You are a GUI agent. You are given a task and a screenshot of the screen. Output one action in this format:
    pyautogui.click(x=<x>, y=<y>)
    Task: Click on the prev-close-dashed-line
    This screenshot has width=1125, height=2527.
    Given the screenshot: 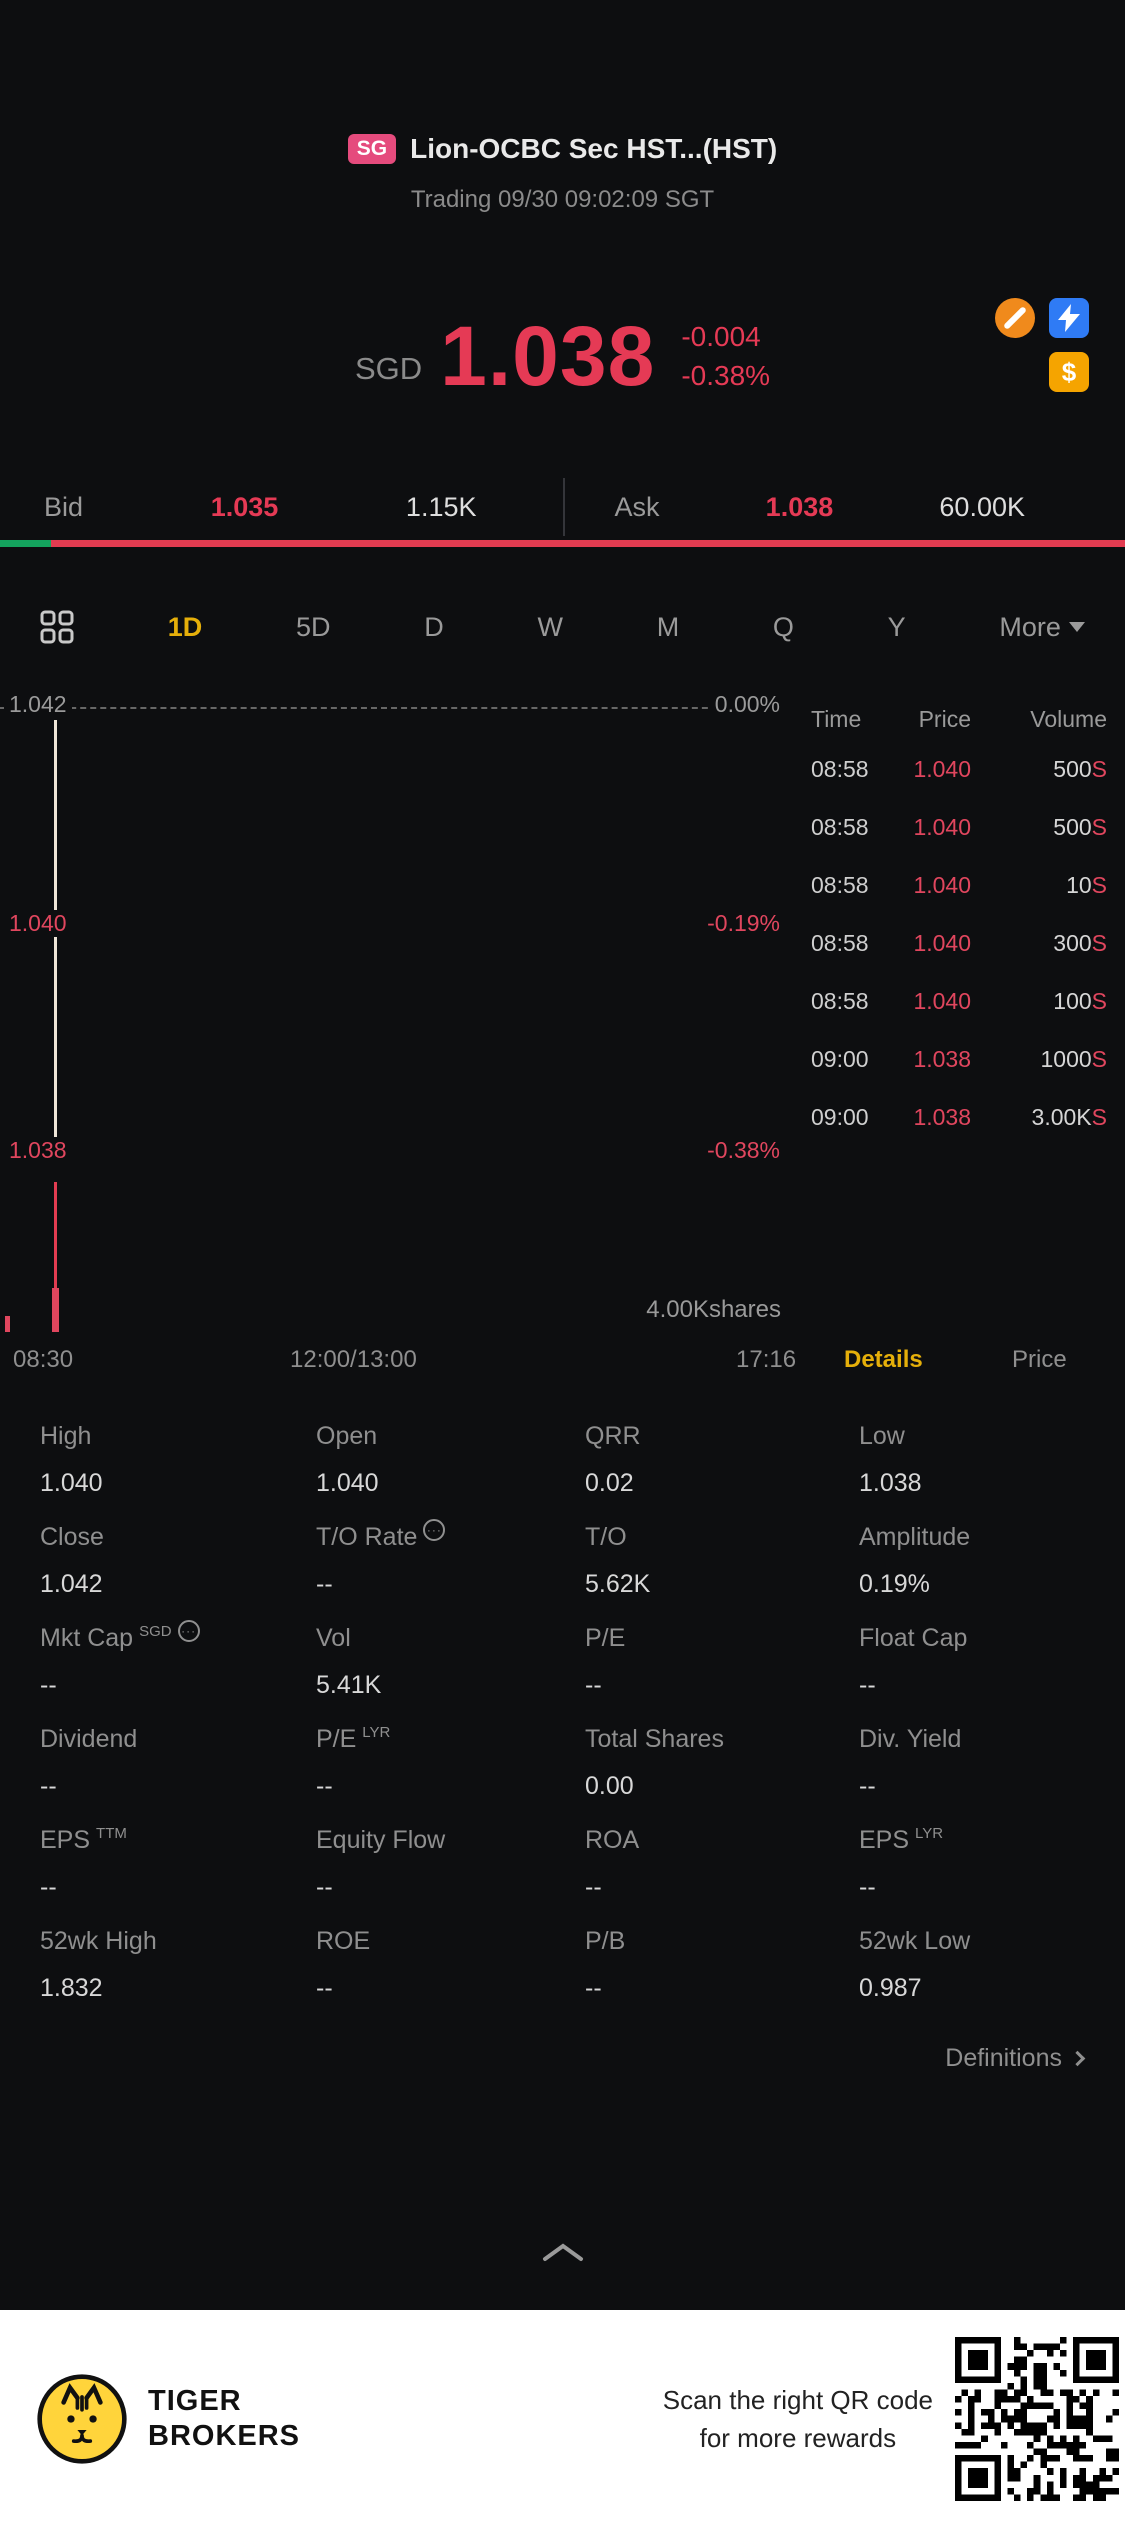 What is the action you would take?
    pyautogui.click(x=379, y=708)
    